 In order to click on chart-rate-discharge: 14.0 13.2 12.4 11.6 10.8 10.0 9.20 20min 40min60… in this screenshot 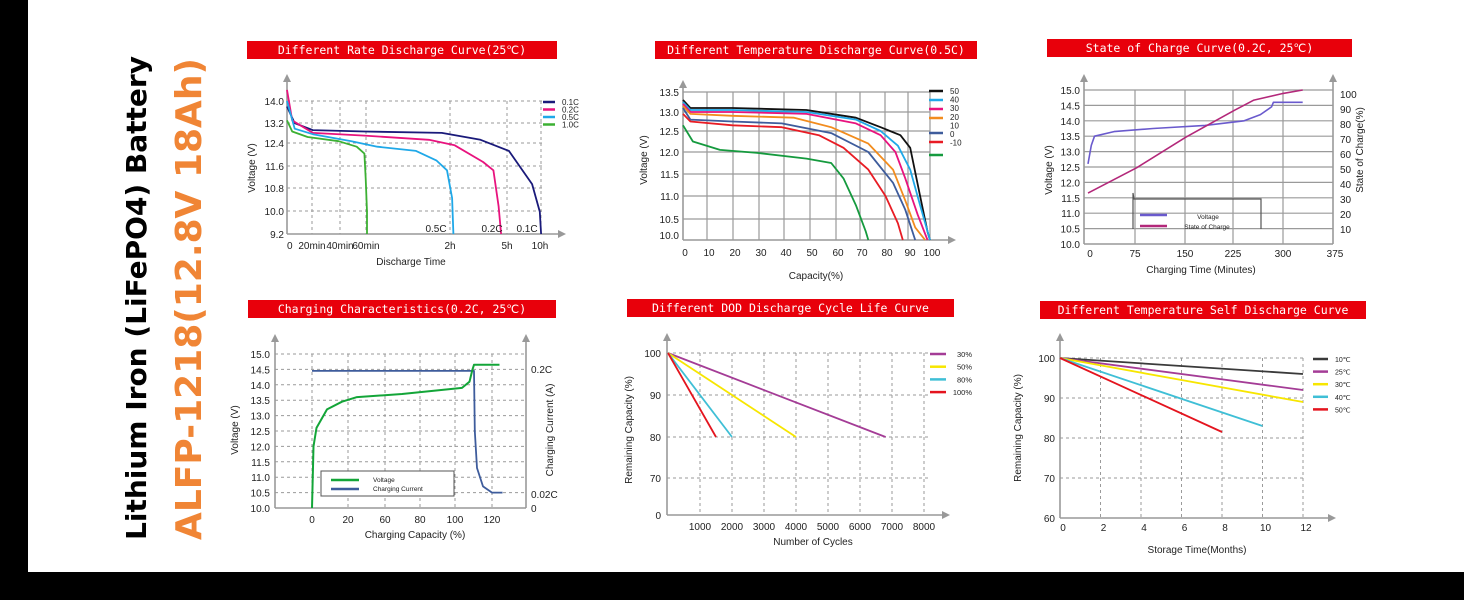, I will do `click(413, 171)`.